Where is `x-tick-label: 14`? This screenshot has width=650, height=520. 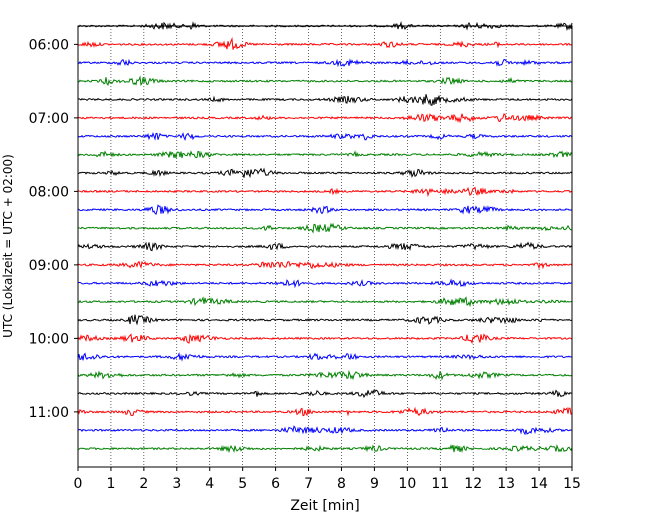 x-tick-label: 14 is located at coordinates (539, 484).